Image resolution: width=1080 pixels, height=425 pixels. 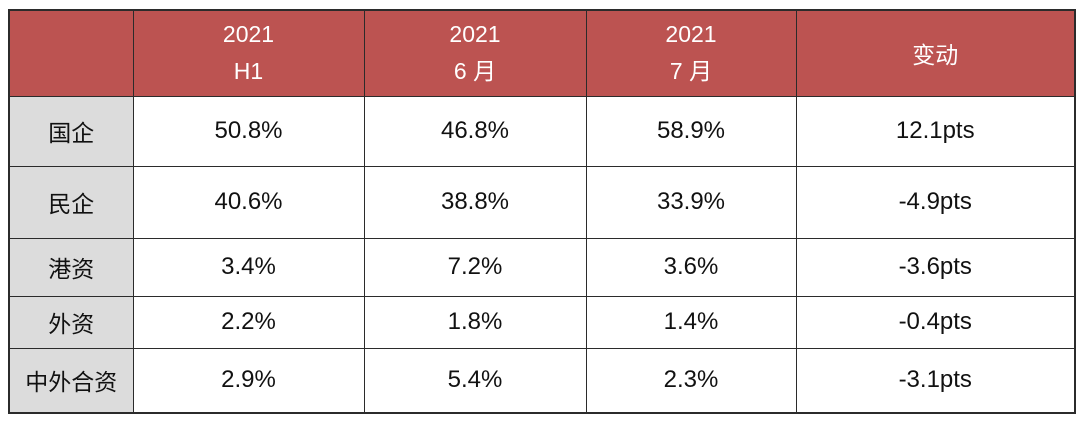 I want to click on corner-cell, so click(x=71, y=53).